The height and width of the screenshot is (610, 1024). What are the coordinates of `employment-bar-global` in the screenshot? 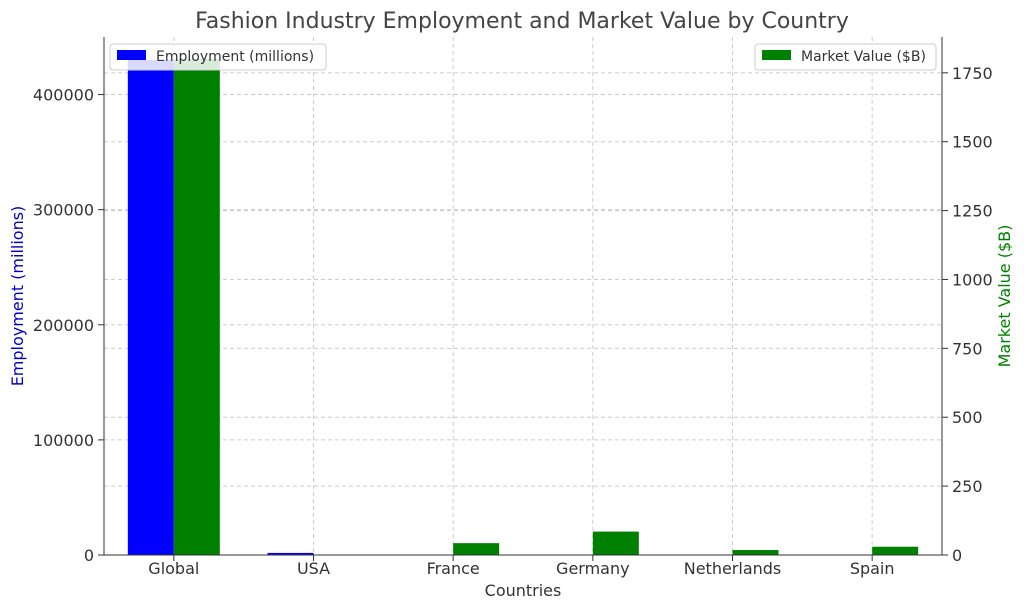 It's located at (150, 308).